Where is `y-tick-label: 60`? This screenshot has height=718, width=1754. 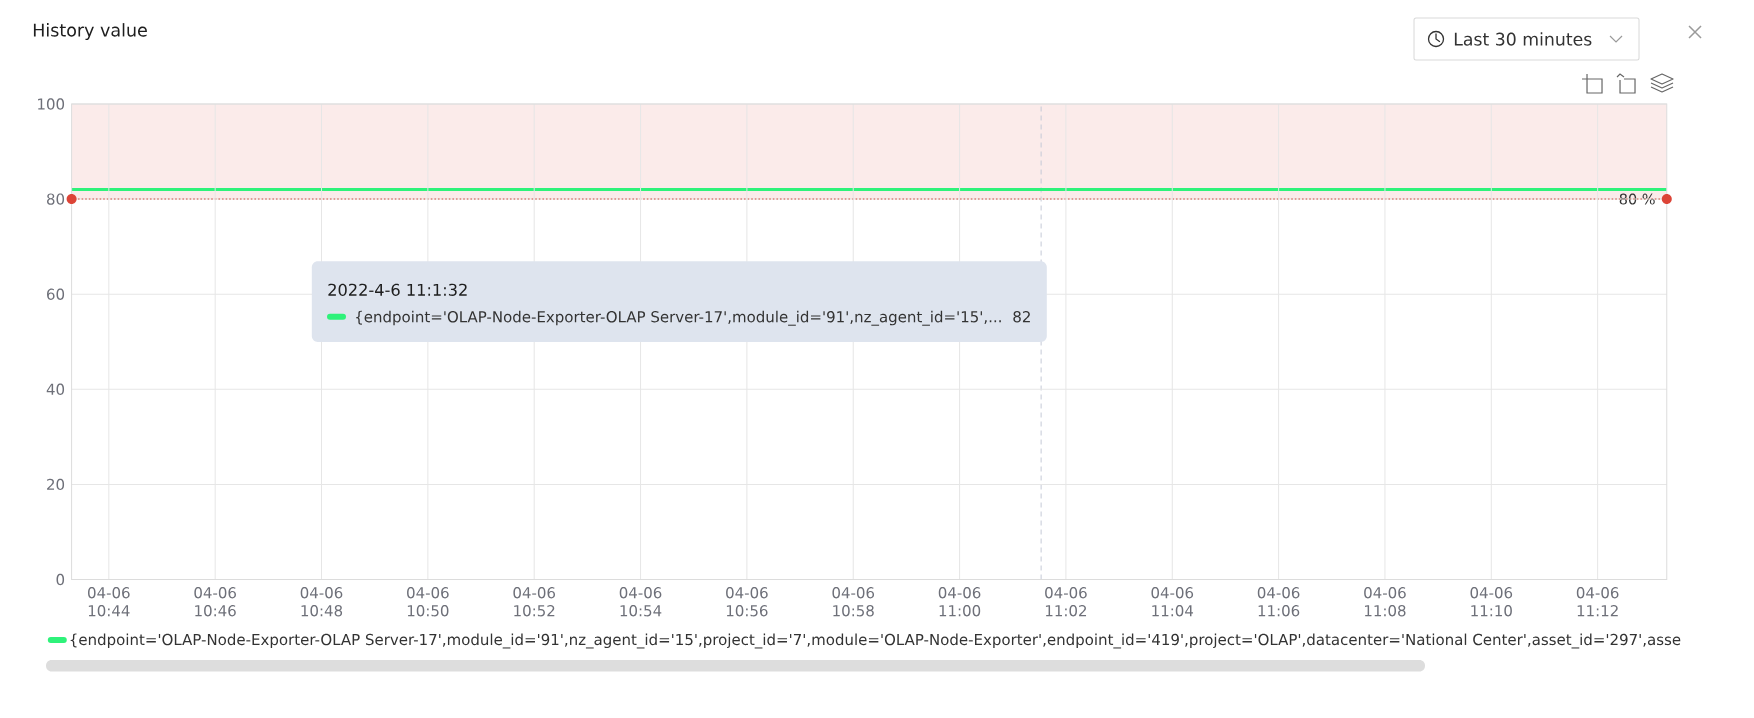
y-tick-label: 60 is located at coordinates (56, 294).